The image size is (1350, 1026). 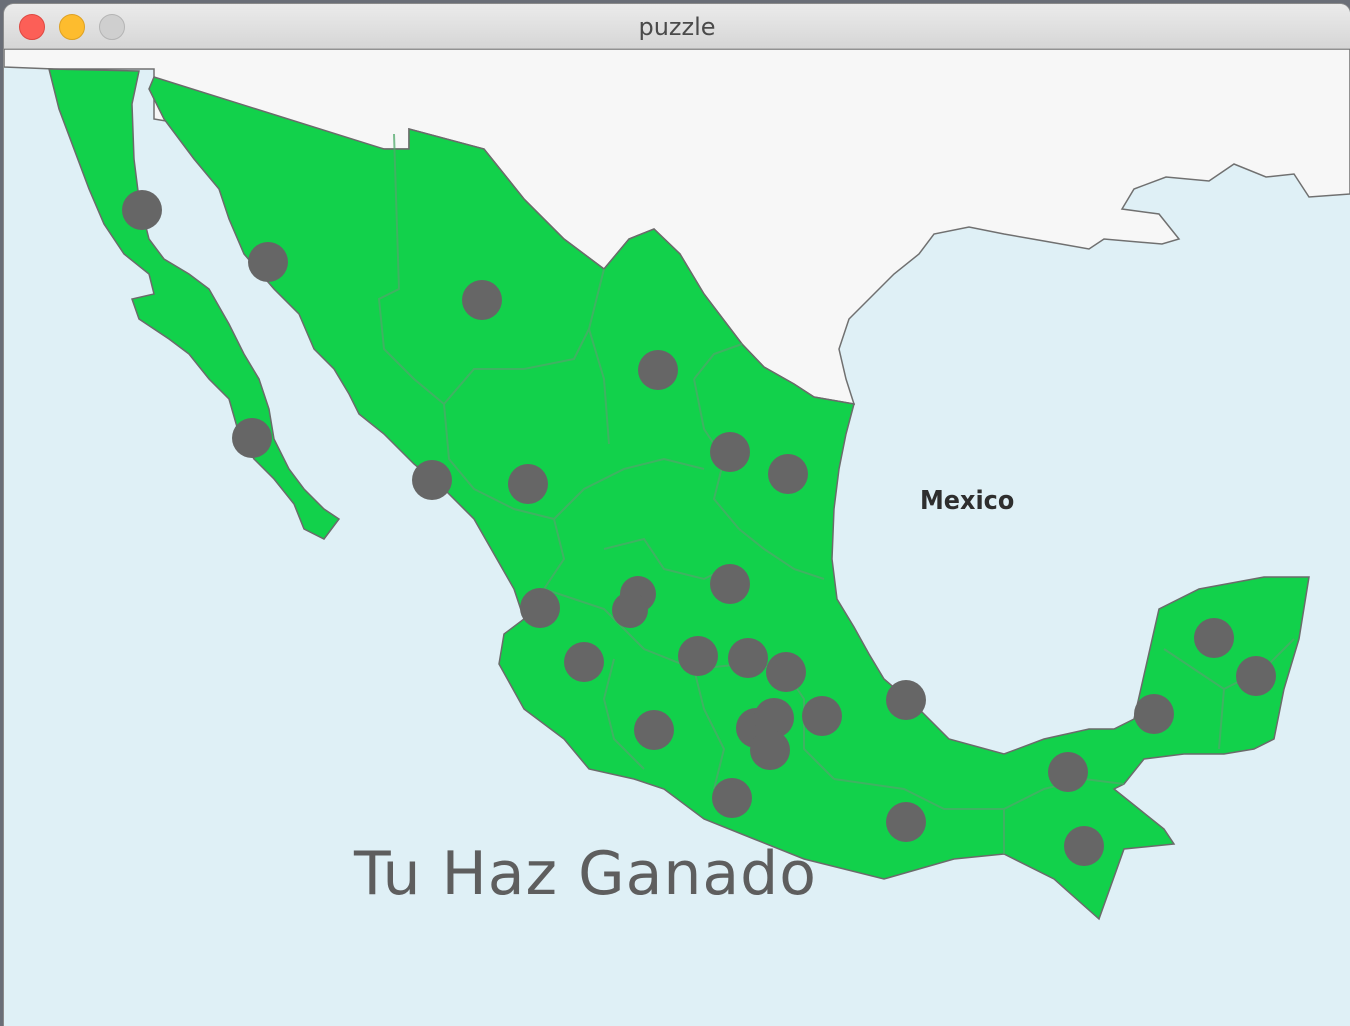 I want to click on minimize-button, so click(x=72, y=27).